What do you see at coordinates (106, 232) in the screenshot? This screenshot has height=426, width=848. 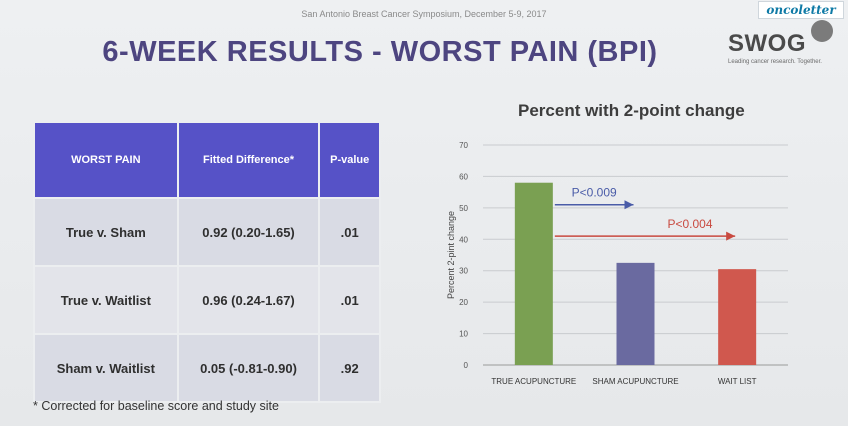 I see `table-cell: True v. Sham` at bounding box center [106, 232].